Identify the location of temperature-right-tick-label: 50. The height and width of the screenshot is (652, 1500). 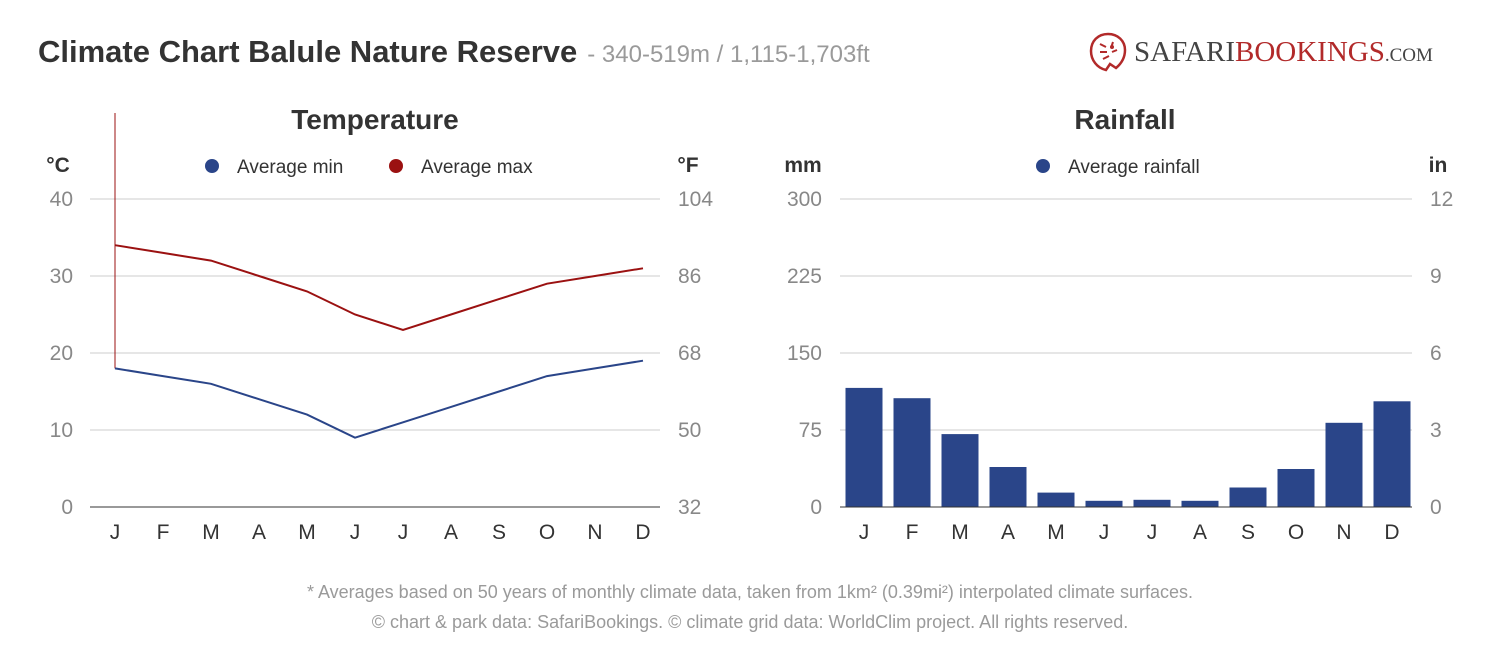
(689, 430).